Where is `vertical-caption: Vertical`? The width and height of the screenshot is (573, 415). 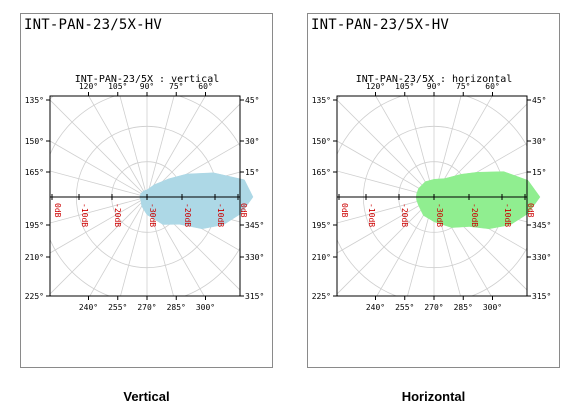
vertical-caption: Vertical is located at coordinates (146, 396).